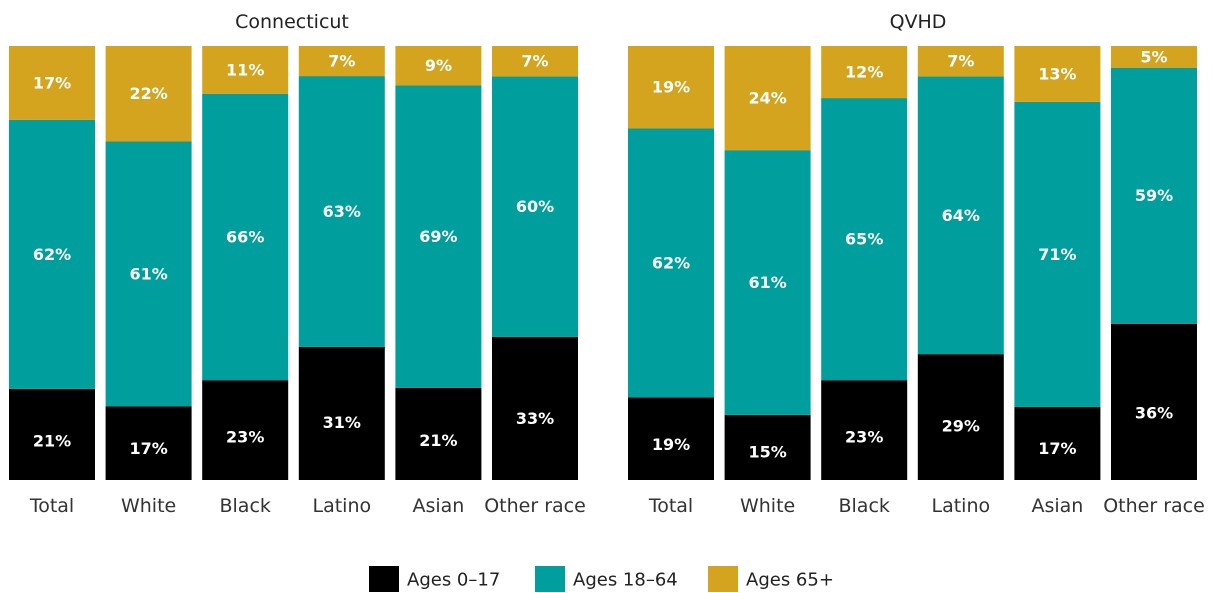 The width and height of the screenshot is (1214, 593). Describe the element at coordinates (1154, 412) in the screenshot. I see `data-label: 36%` at that location.